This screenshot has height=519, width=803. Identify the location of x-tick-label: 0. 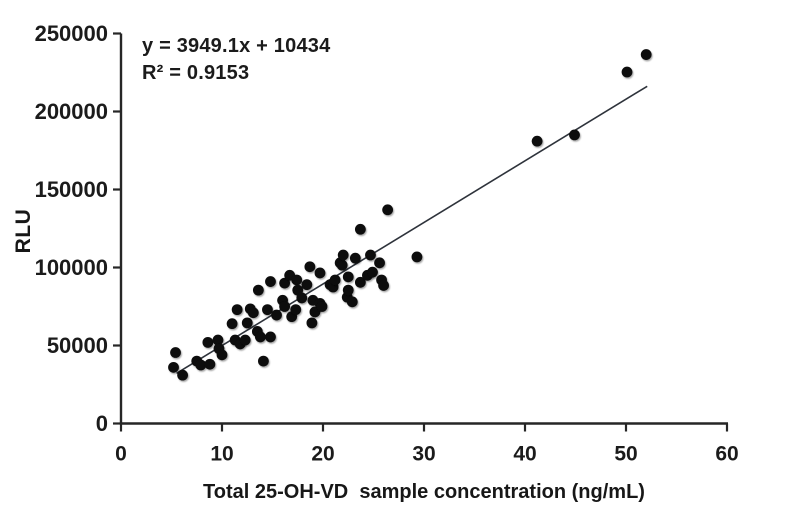
(121, 454).